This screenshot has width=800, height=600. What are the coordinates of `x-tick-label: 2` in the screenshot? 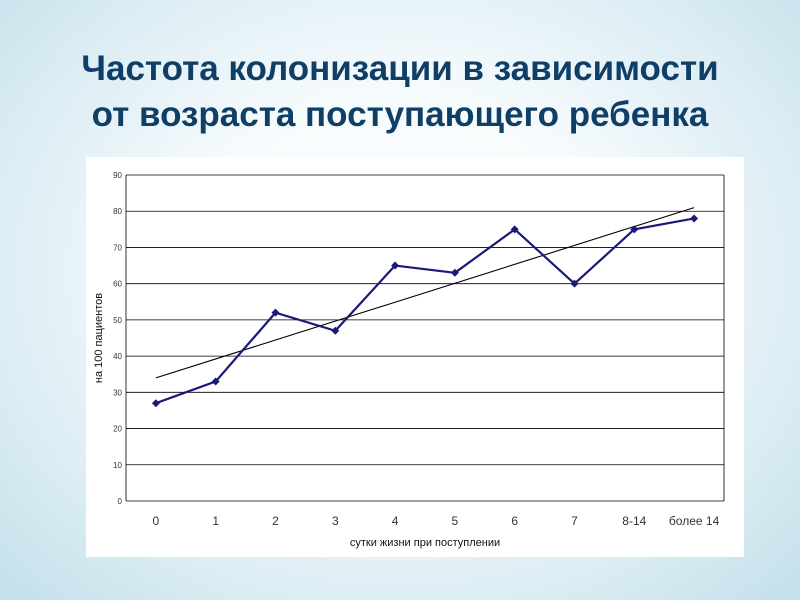 It's located at (275, 521).